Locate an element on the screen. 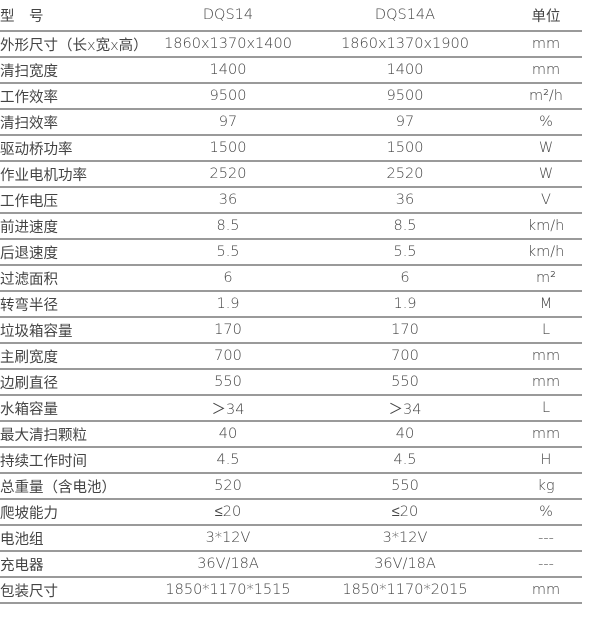 The height and width of the screenshot is (642, 600). spec-label: 主刷宽度 is located at coordinates (76, 356).